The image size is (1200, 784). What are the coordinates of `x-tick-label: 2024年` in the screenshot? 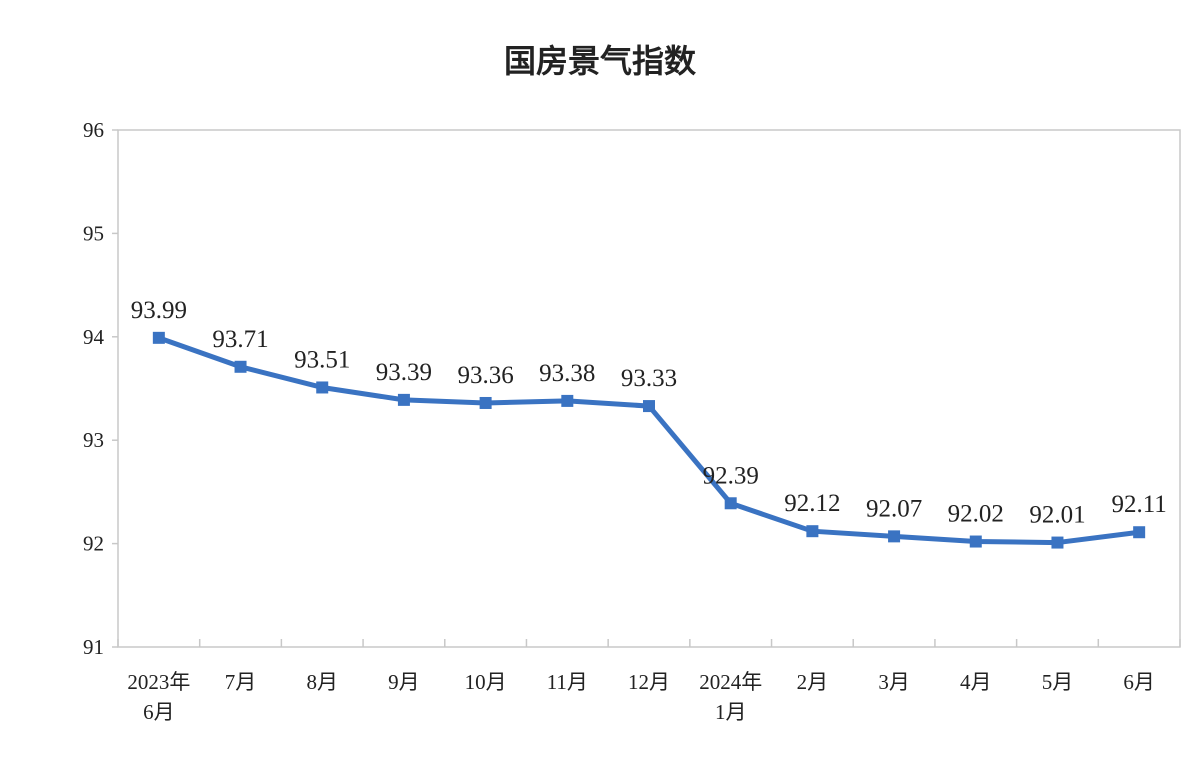 It's located at (730, 682).